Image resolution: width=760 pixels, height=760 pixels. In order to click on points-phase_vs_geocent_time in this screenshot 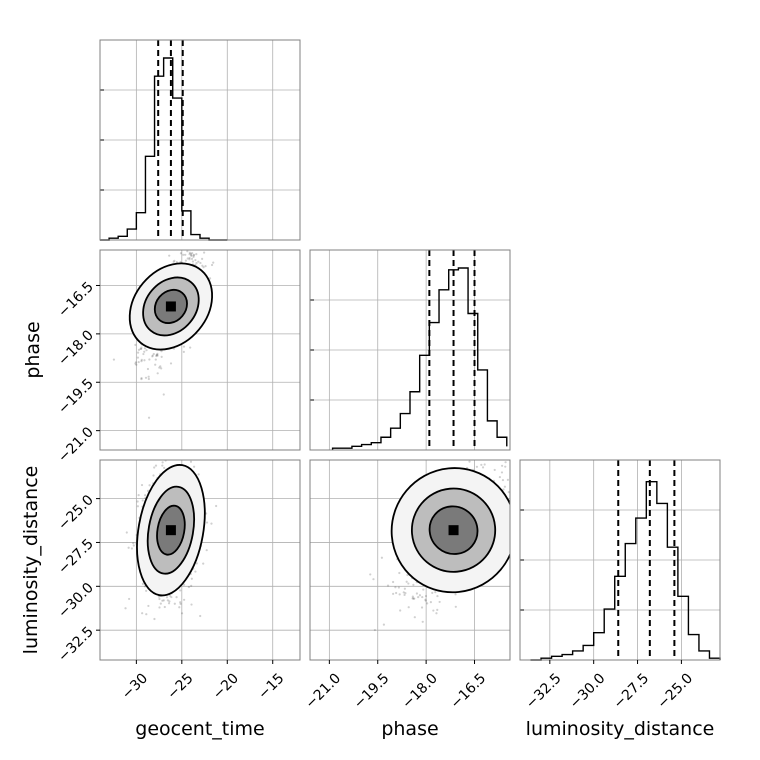, I will do `click(163, 334)`.